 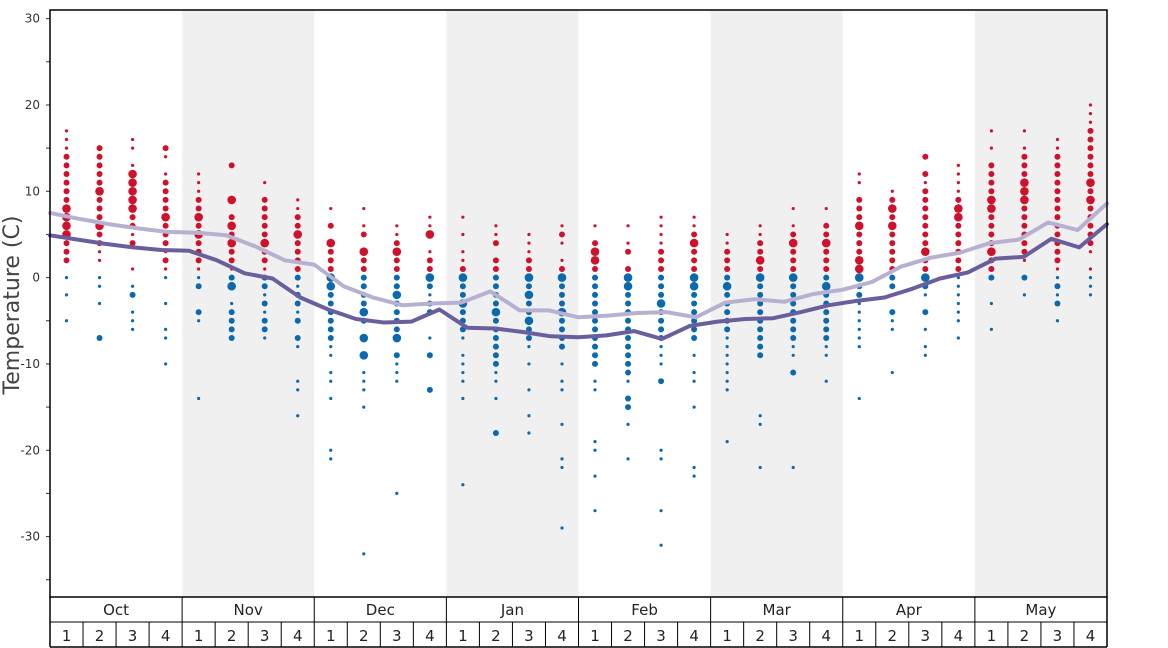 I want to click on week-label: 1, so click(x=595, y=636).